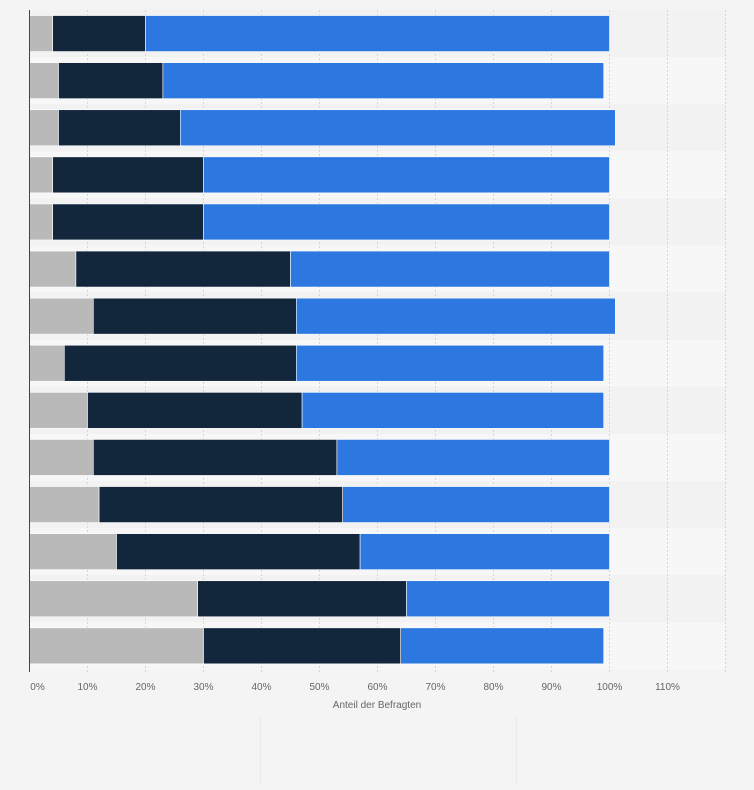 The image size is (754, 790). Describe the element at coordinates (87, 687) in the screenshot. I see `x-tick-label: 10%` at that location.